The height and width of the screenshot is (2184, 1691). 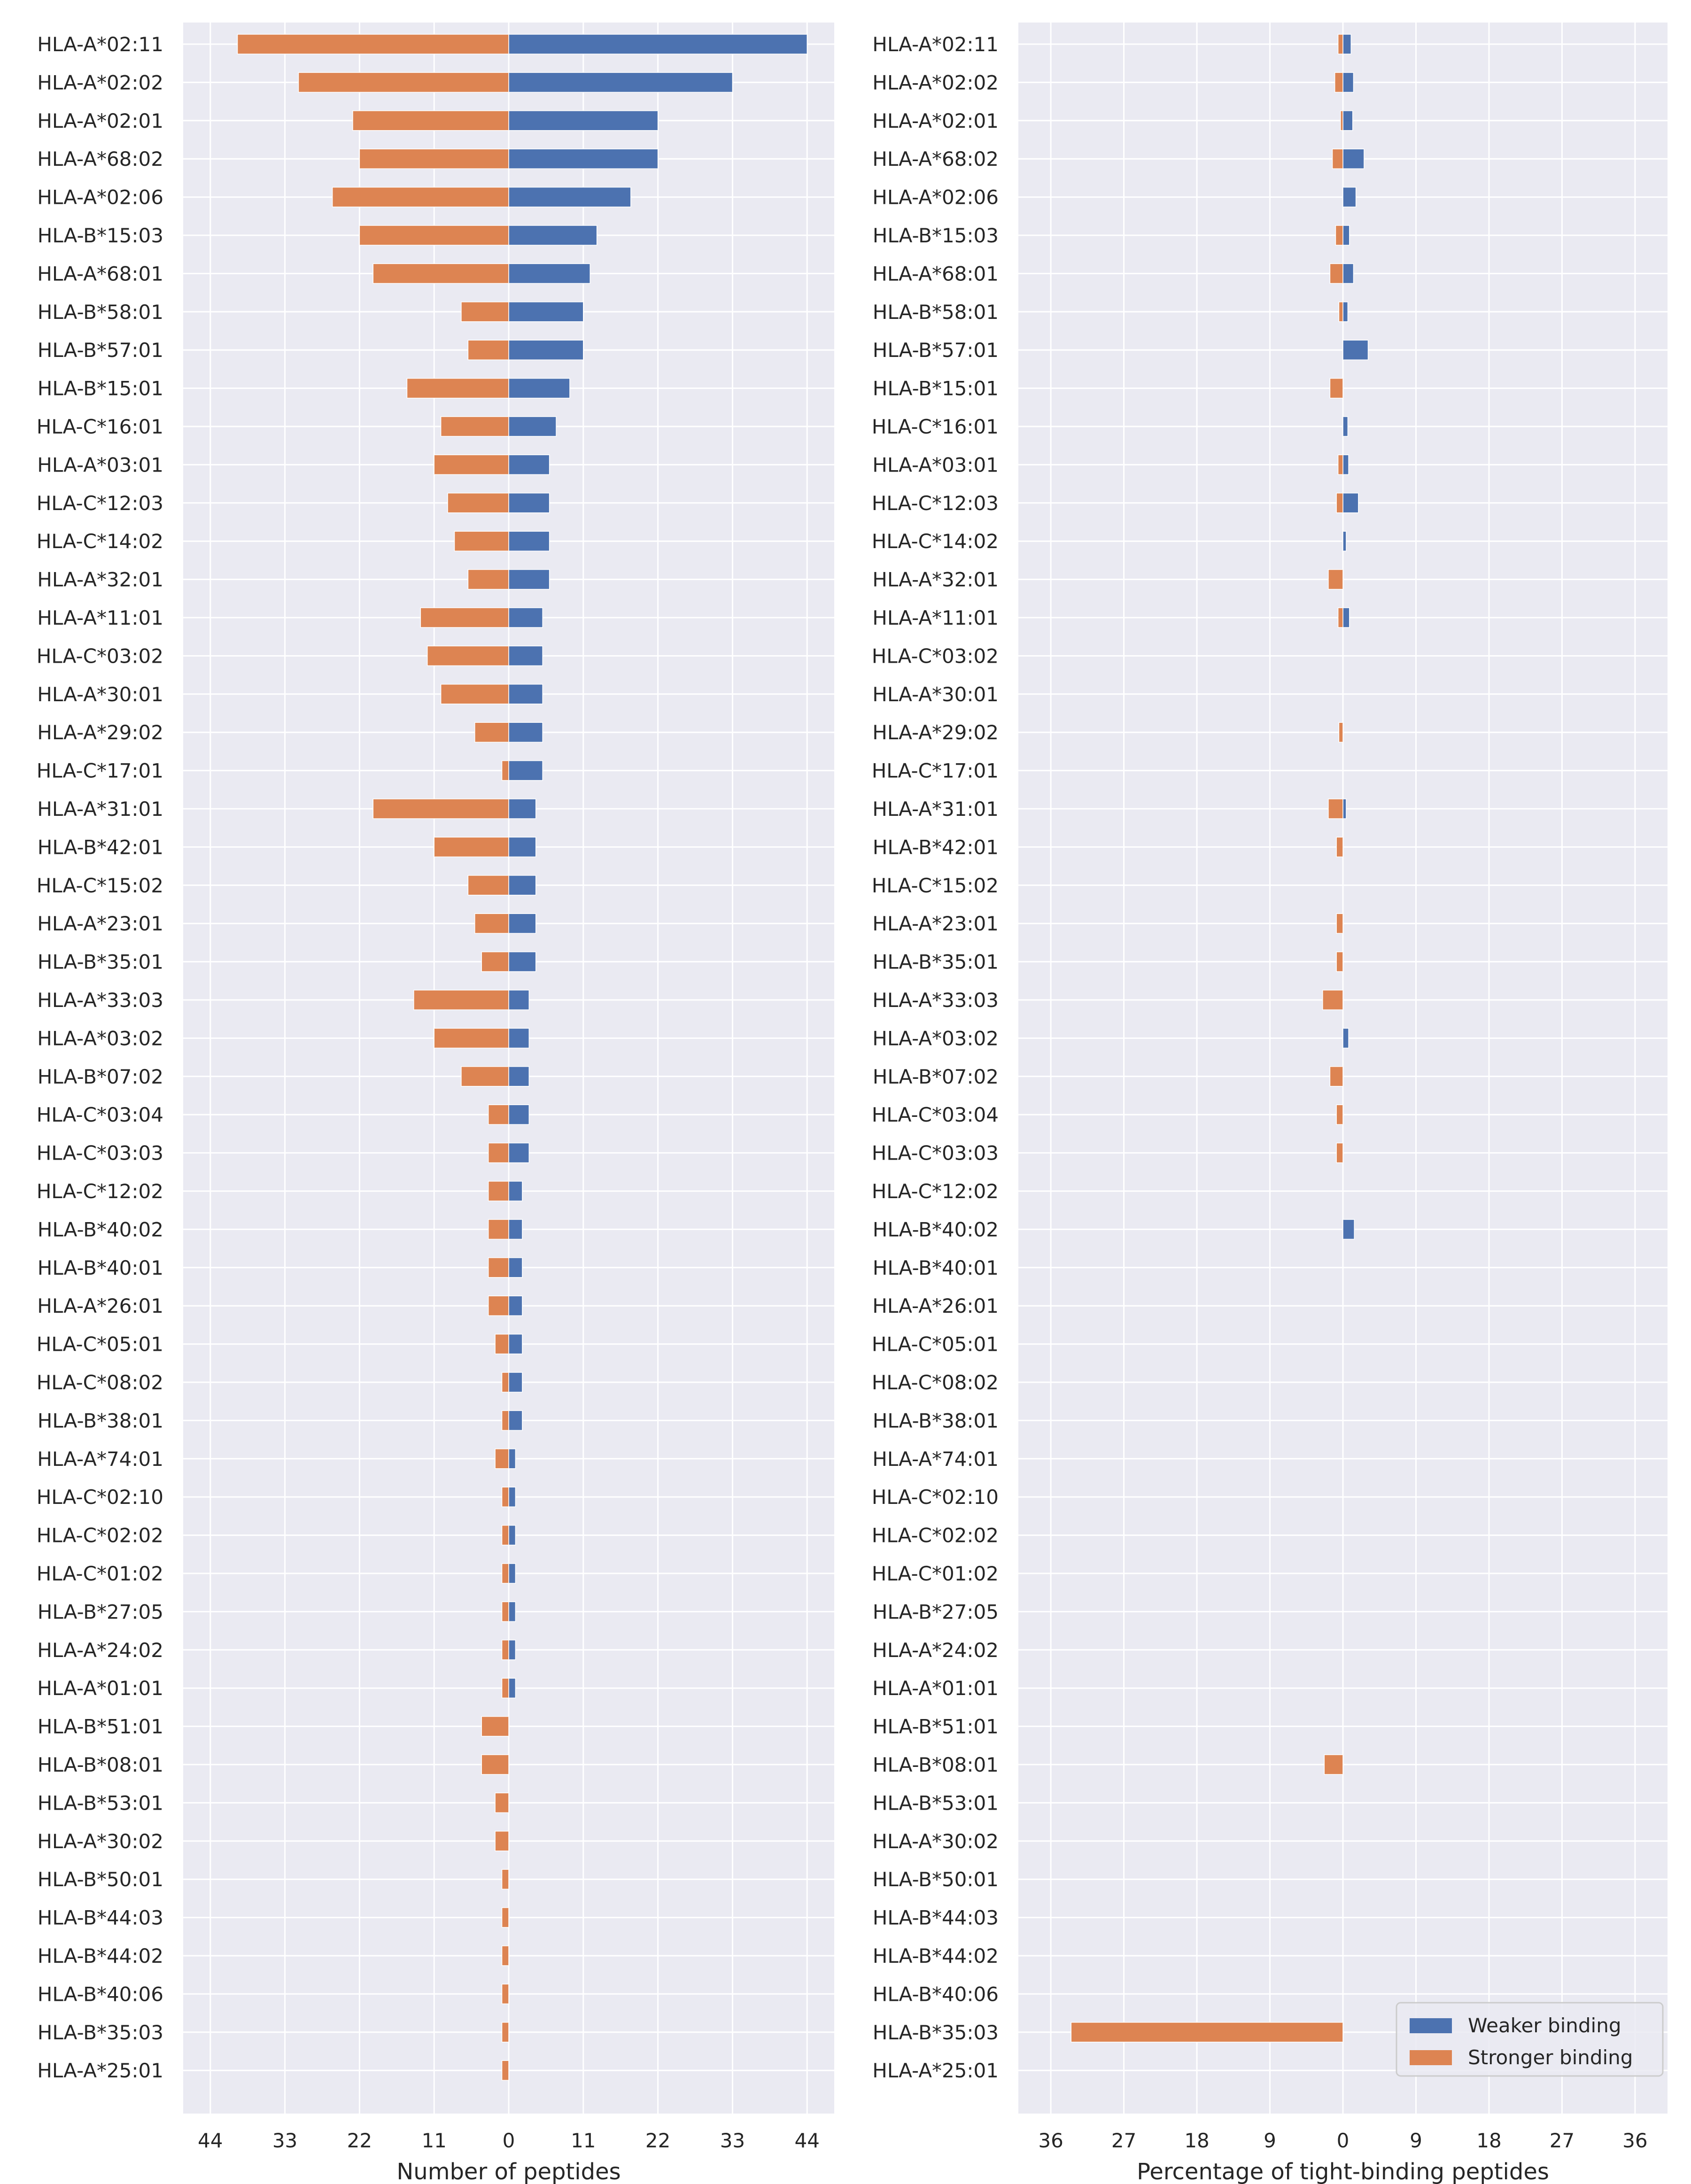 I want to click on y-tick-label: HLA-C*08:02, so click(x=100, y=1382).